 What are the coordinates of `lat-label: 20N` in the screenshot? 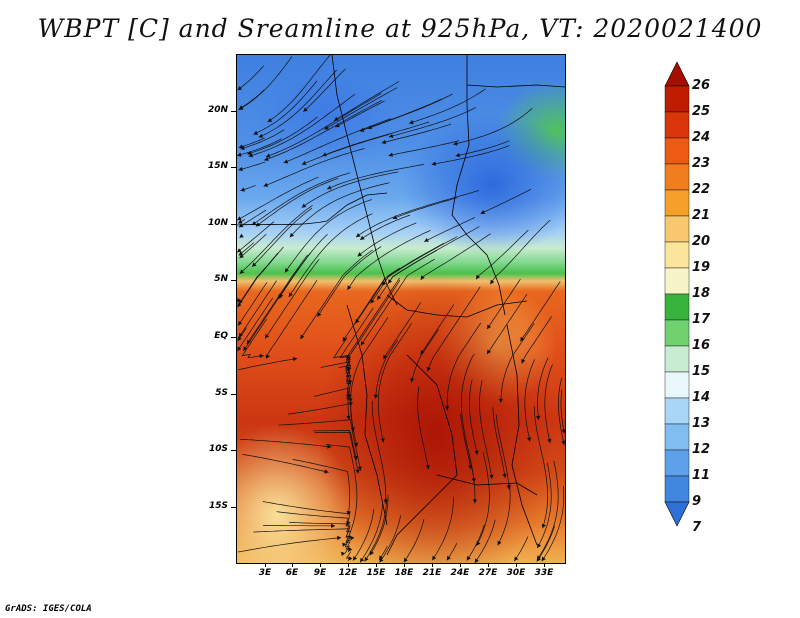 It's located at (217, 110).